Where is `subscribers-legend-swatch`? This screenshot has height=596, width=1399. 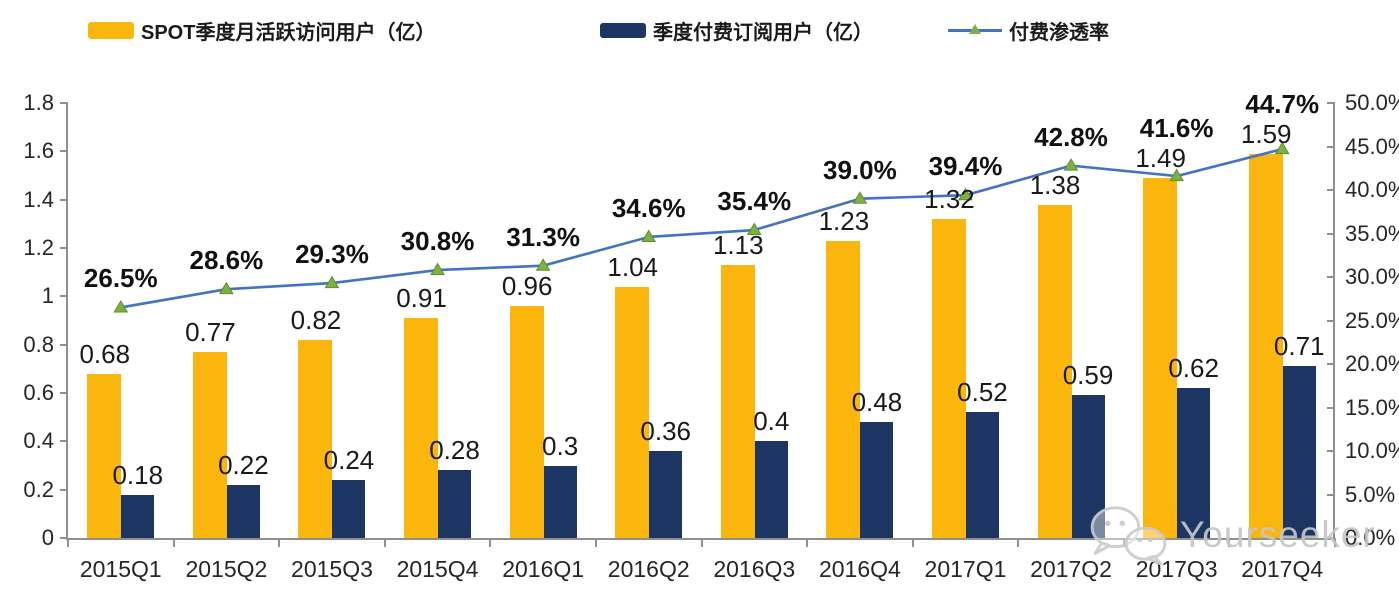 subscribers-legend-swatch is located at coordinates (623, 30).